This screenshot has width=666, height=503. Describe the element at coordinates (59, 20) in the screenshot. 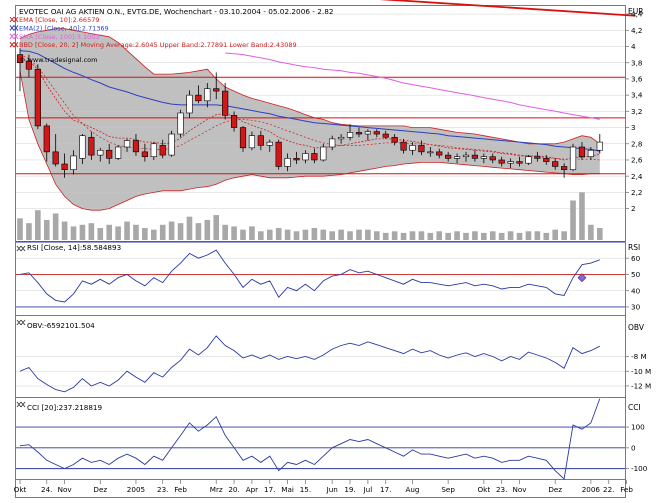

I see `legend-entry: EMA [Close, 10]:2.66579` at that location.